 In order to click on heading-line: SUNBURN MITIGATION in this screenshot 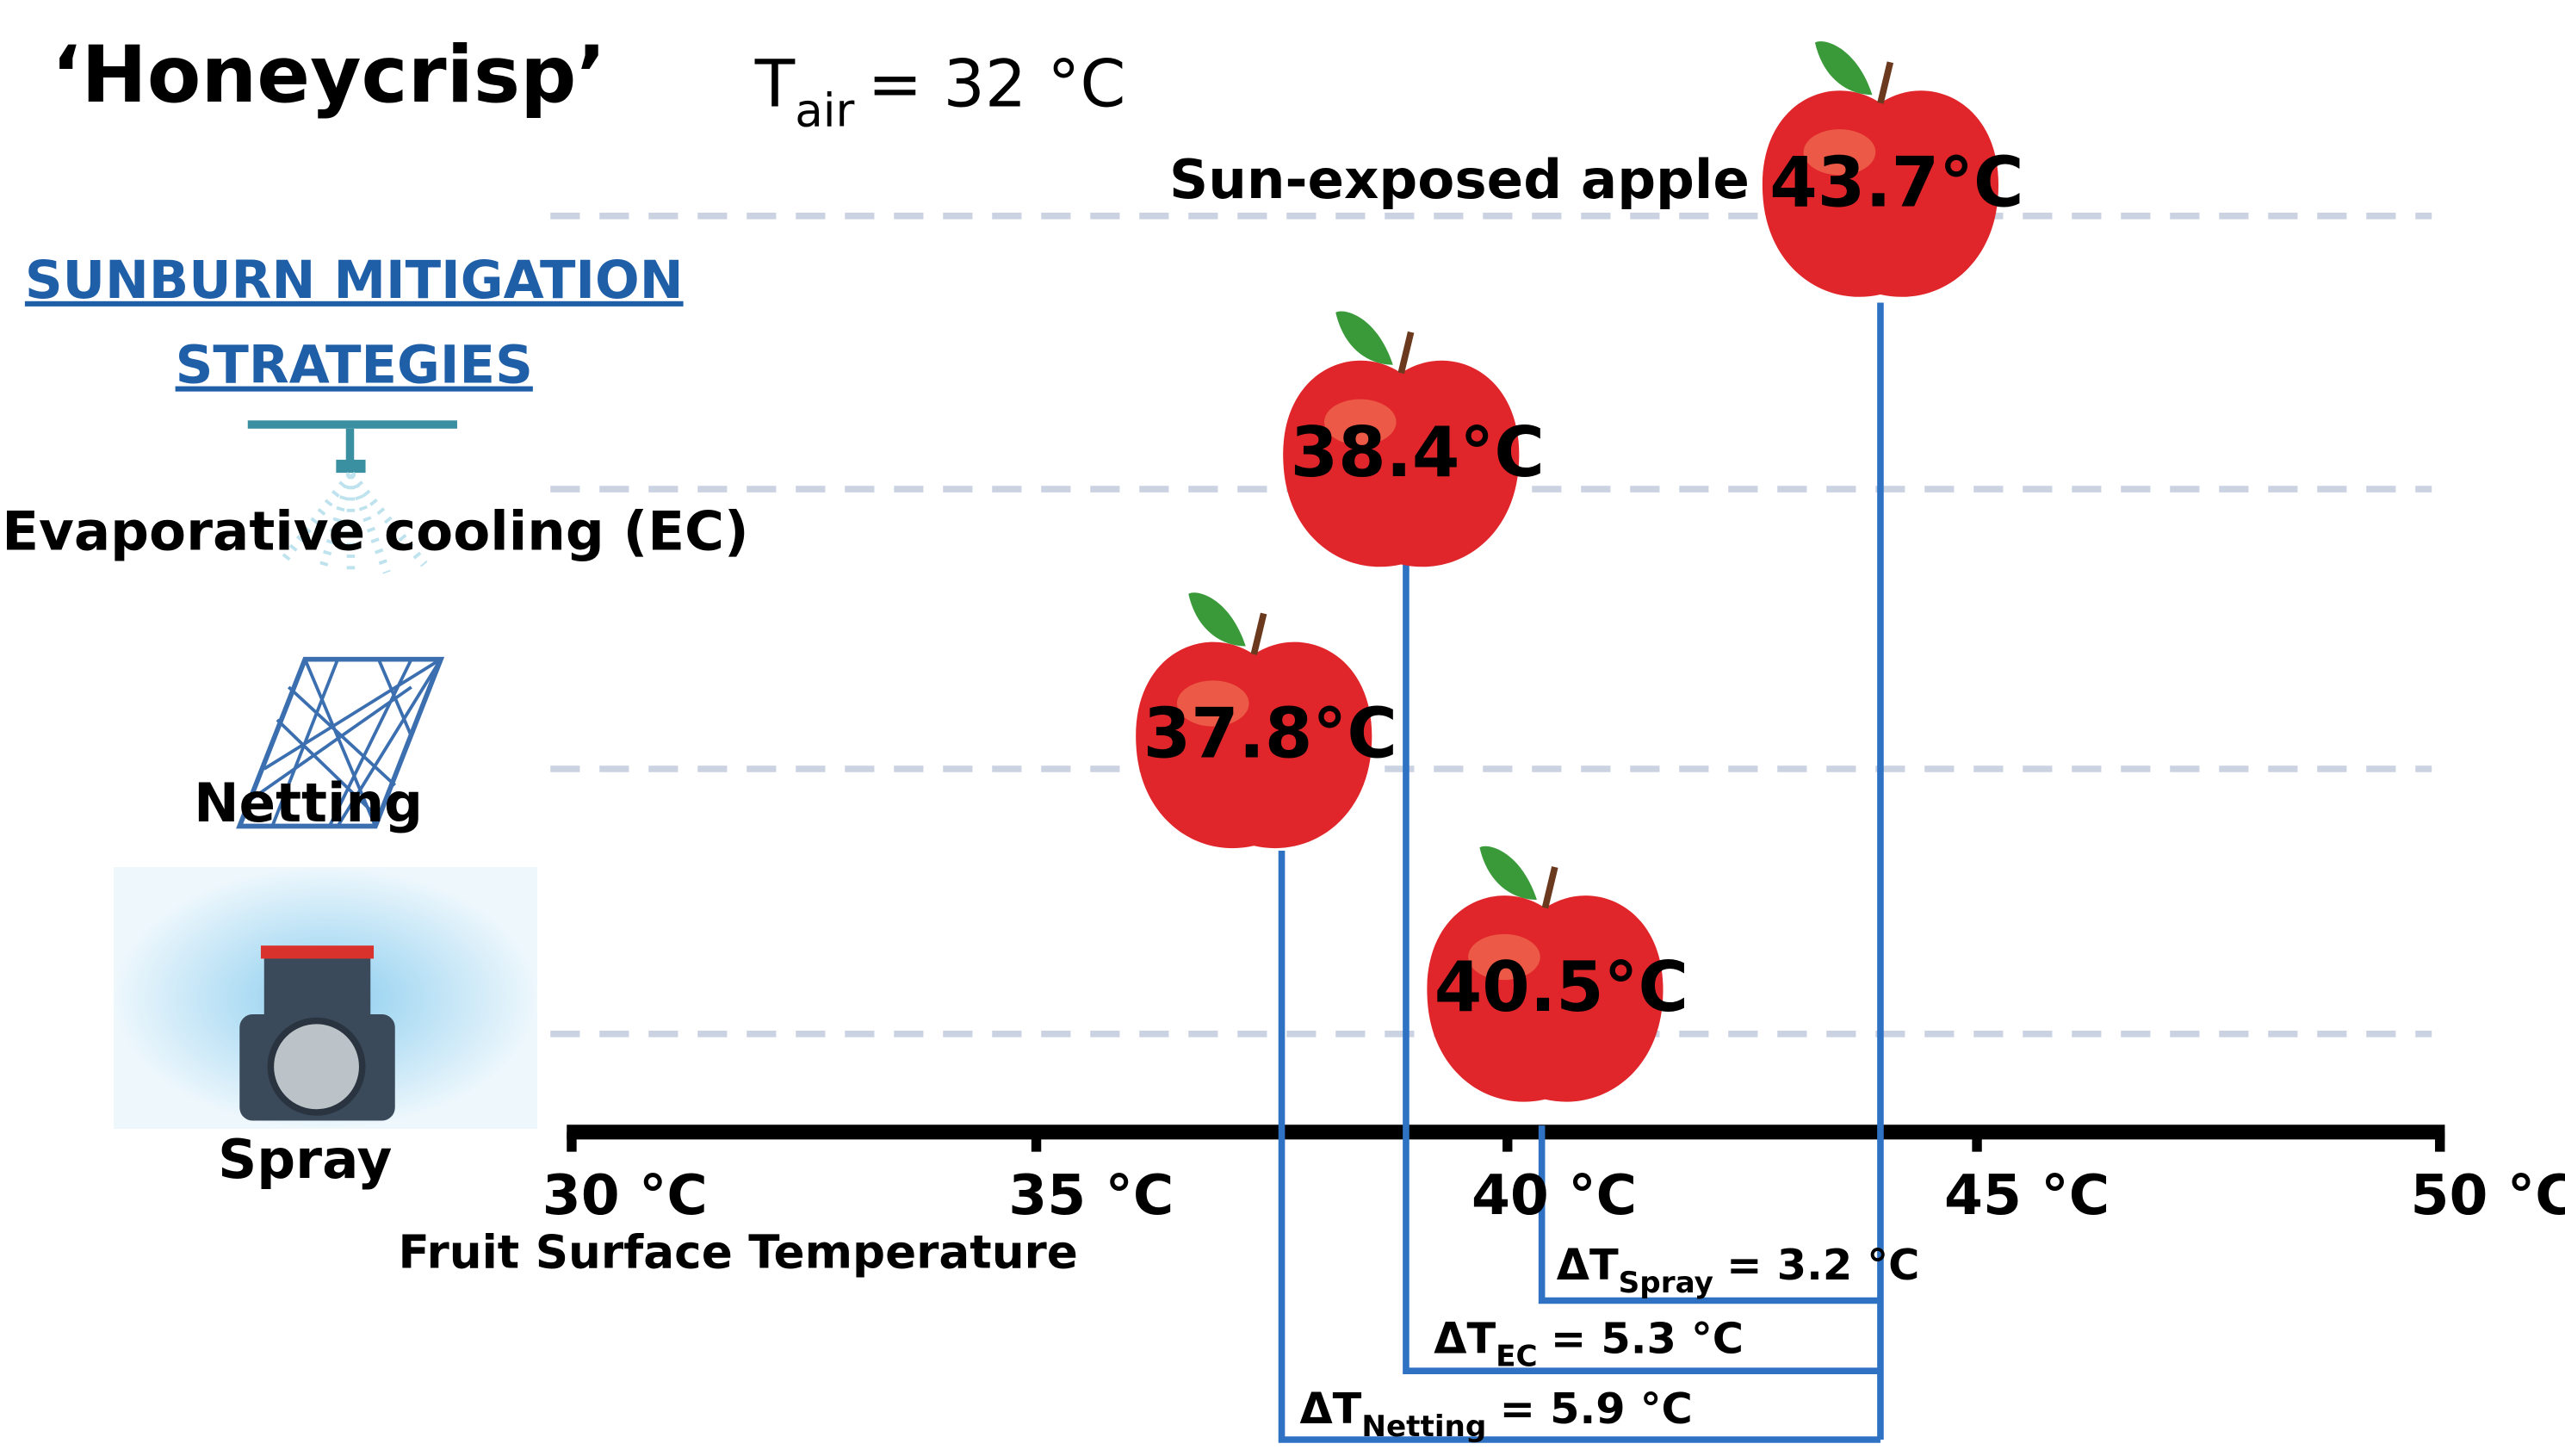, I will do `click(355, 281)`.